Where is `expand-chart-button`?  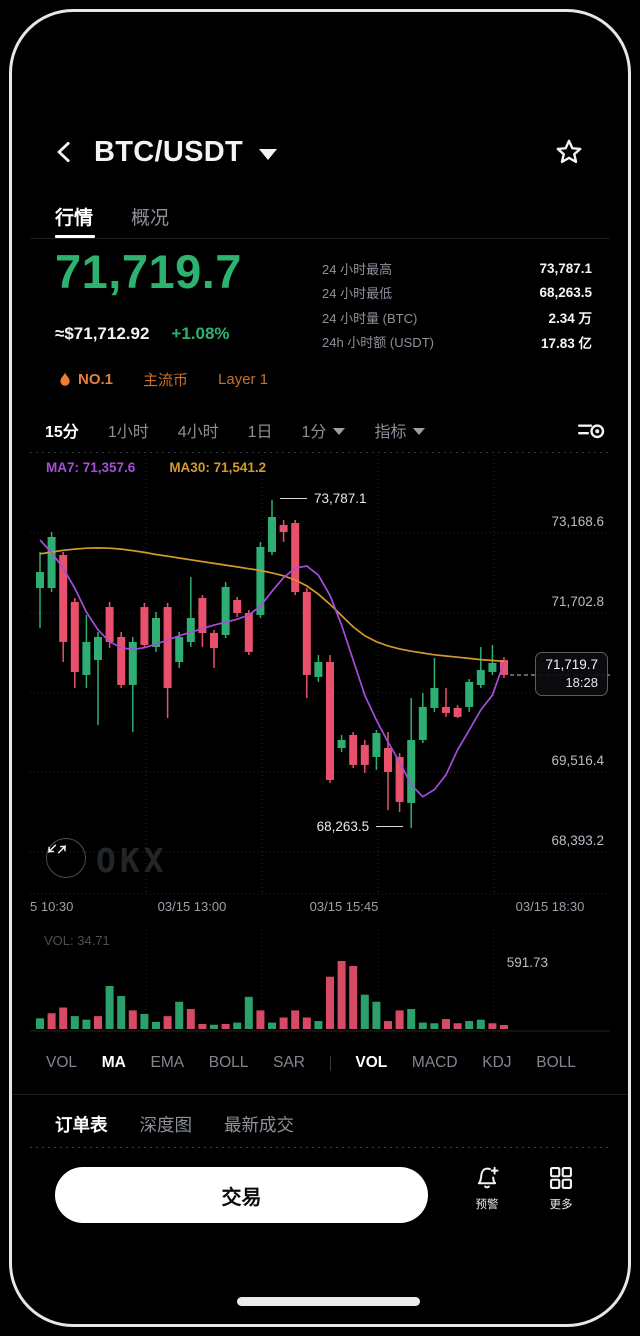
expand-chart-button is located at coordinates (66, 858).